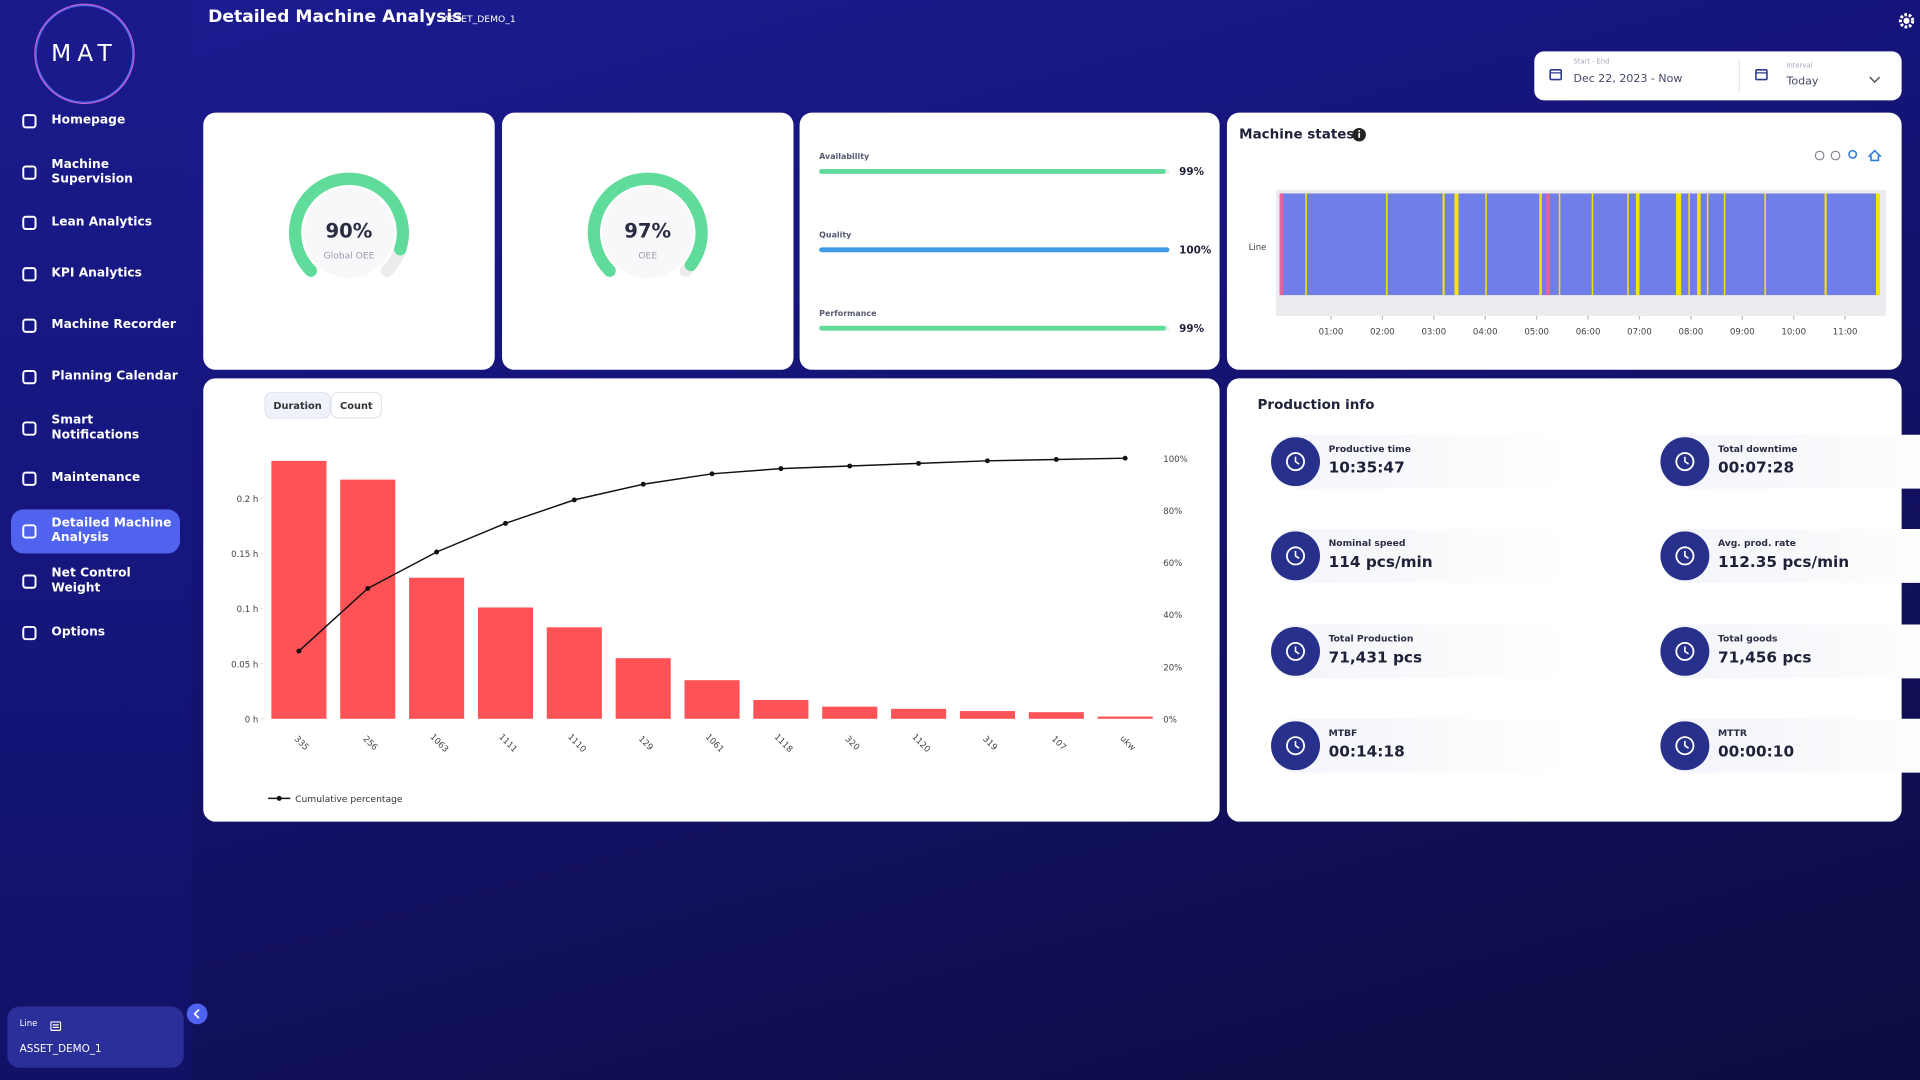  I want to click on x-tick-label: 11:00, so click(1845, 332).